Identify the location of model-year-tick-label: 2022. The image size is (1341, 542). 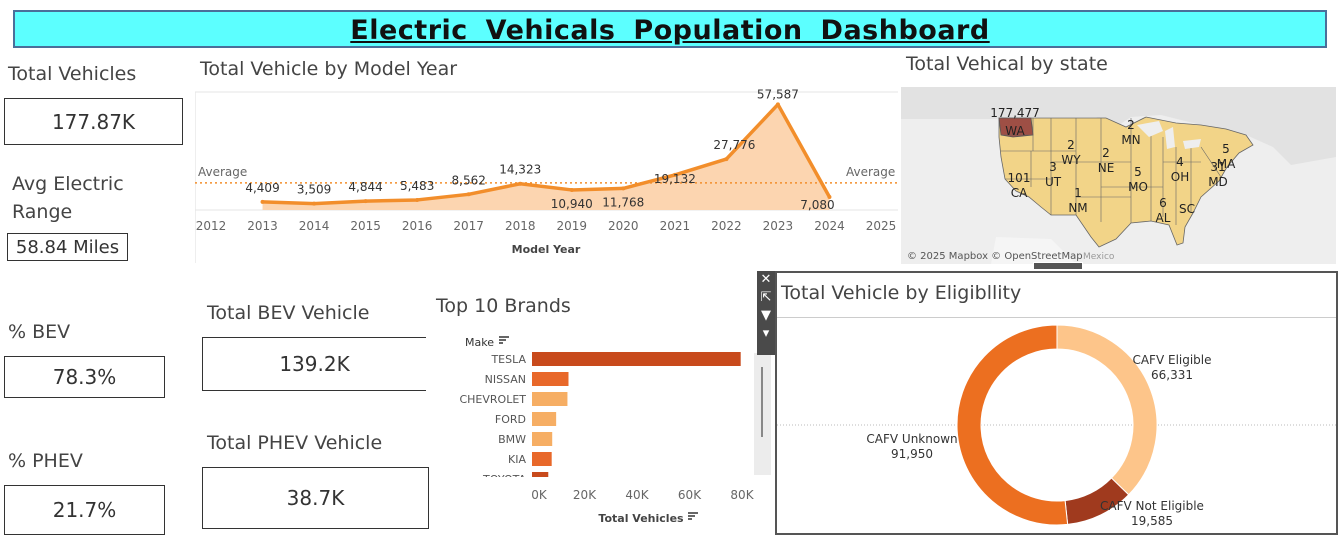
(726, 226).